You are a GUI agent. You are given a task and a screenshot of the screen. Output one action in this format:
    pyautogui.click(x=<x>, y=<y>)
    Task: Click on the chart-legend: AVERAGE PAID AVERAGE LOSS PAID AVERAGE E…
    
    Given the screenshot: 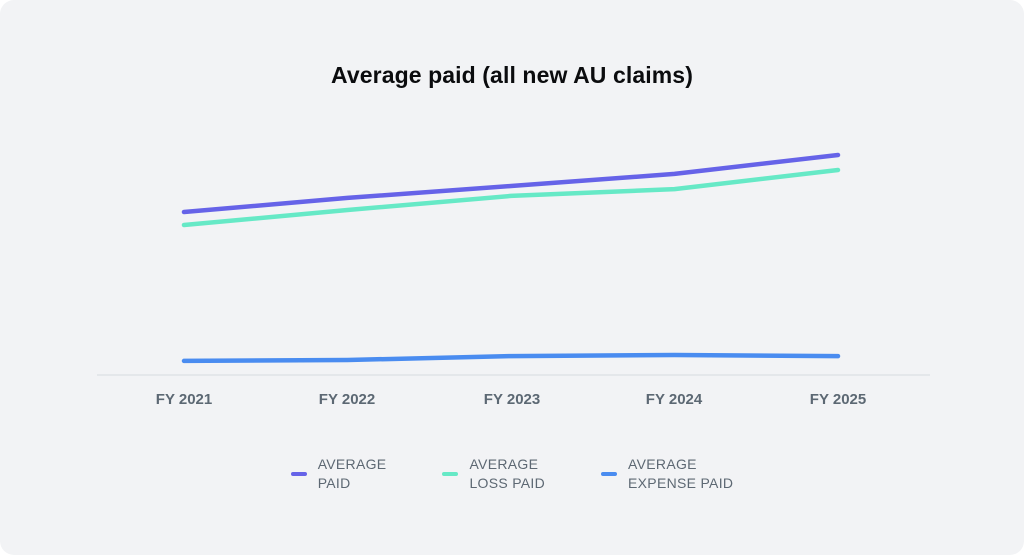 What is the action you would take?
    pyautogui.click(x=512, y=474)
    